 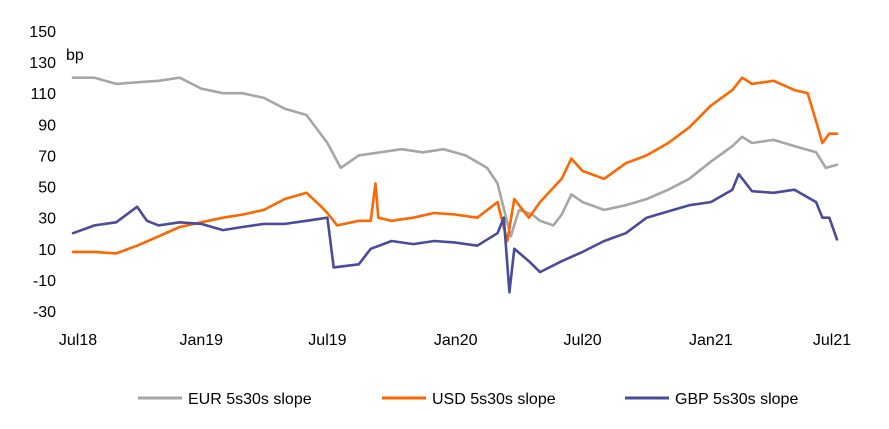 What do you see at coordinates (43, 94) in the screenshot?
I see `y-tick-label: 110` at bounding box center [43, 94].